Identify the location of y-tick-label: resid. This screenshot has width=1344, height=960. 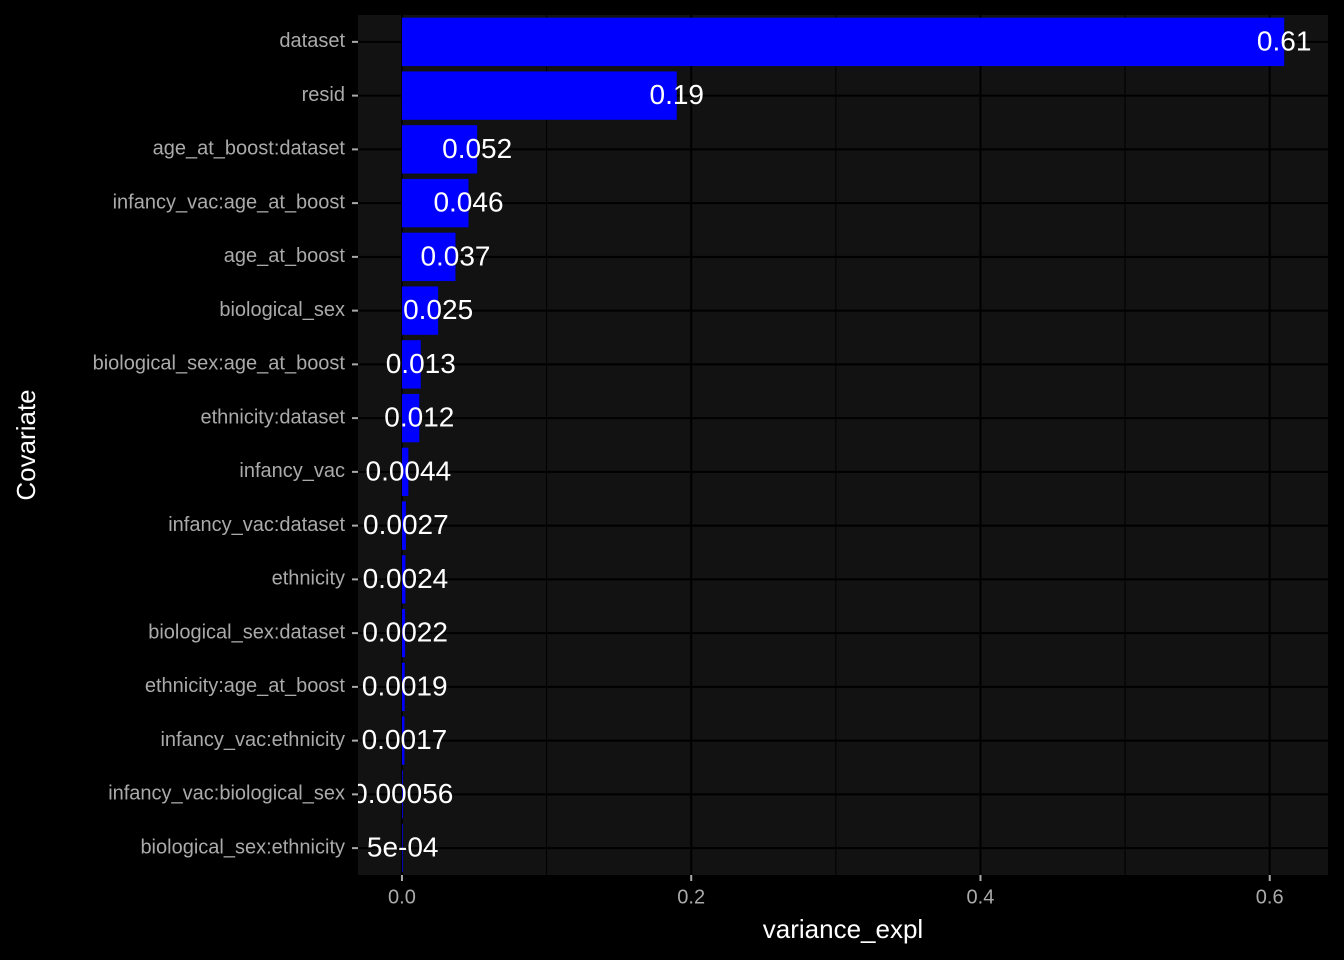
(323, 95).